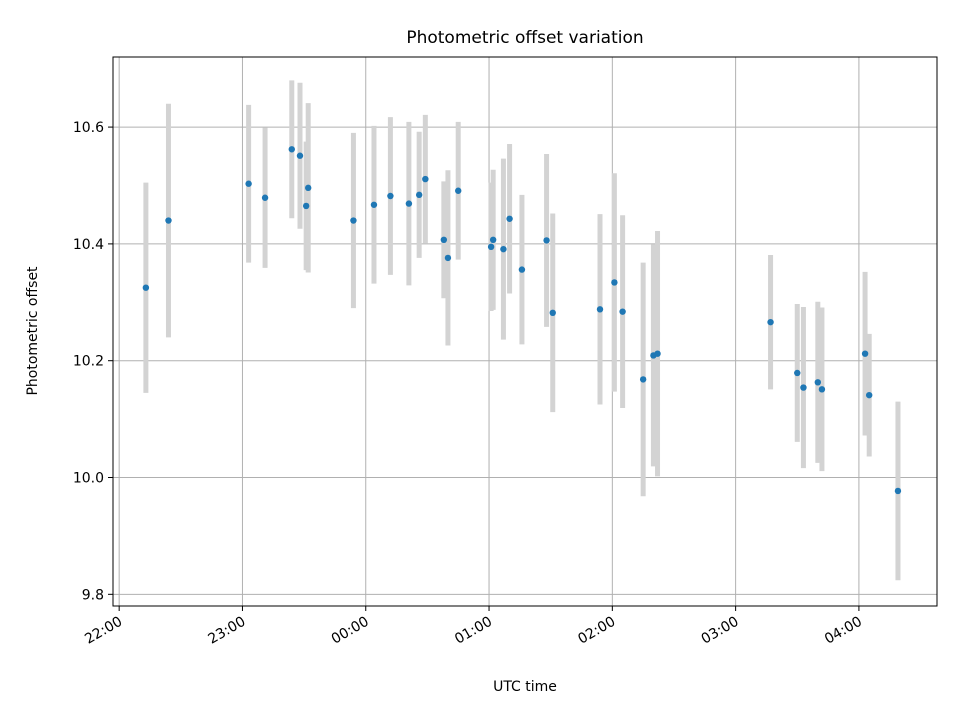 This screenshot has height=720, width=960. I want to click on x-axis-label: UTC time, so click(525, 687).